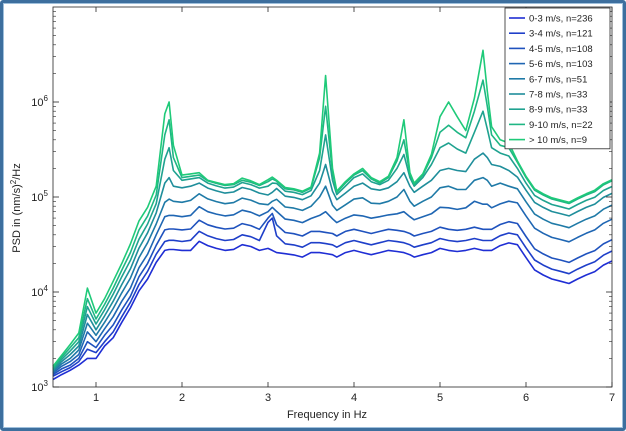  Describe the element at coordinates (561, 125) in the screenshot. I see `legend-label-7: 9-10 m/s, n=22` at that location.